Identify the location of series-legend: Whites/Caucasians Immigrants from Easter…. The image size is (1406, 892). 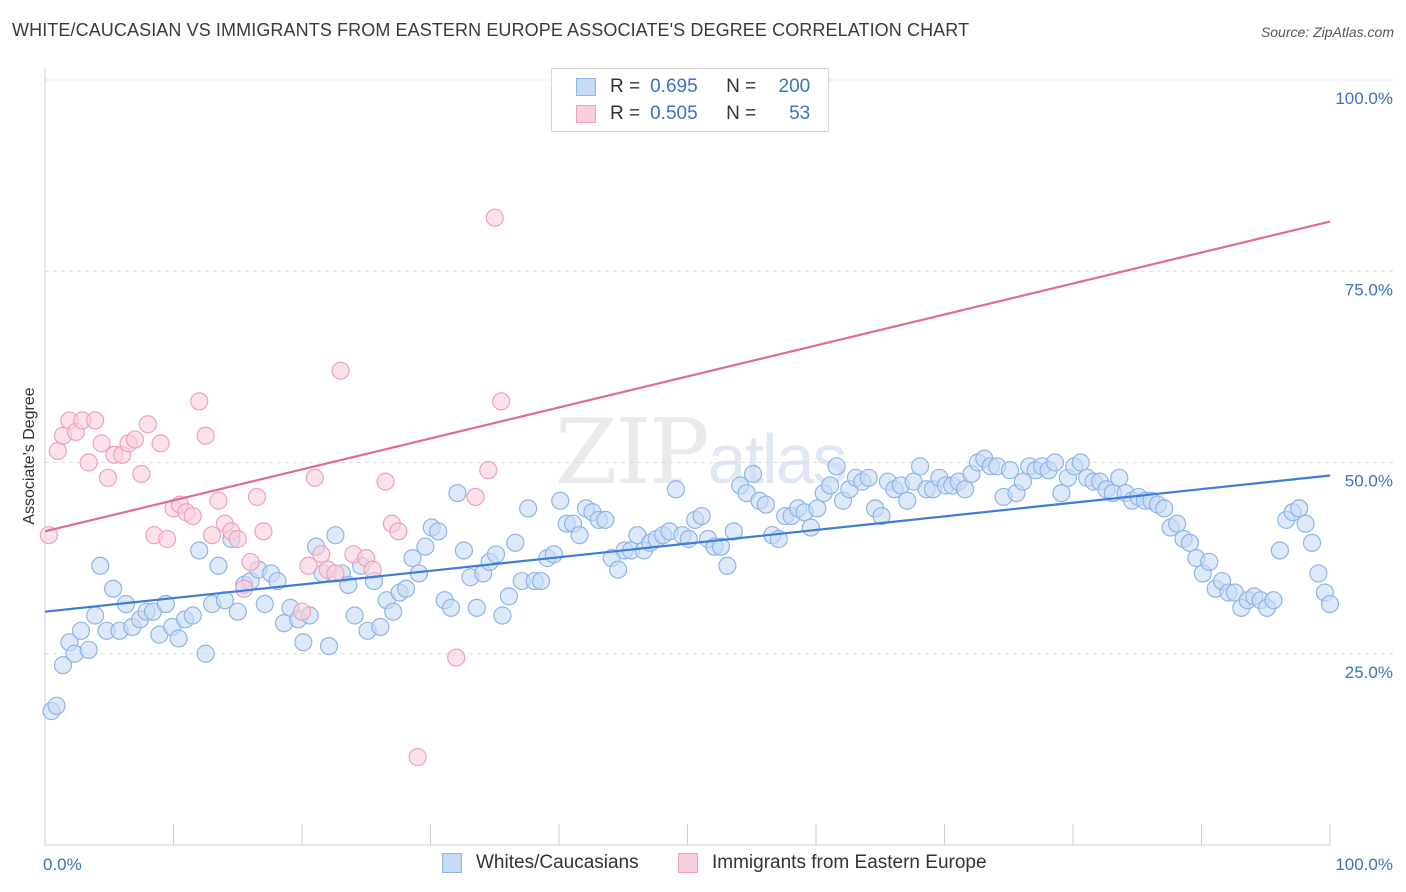
(703, 865).